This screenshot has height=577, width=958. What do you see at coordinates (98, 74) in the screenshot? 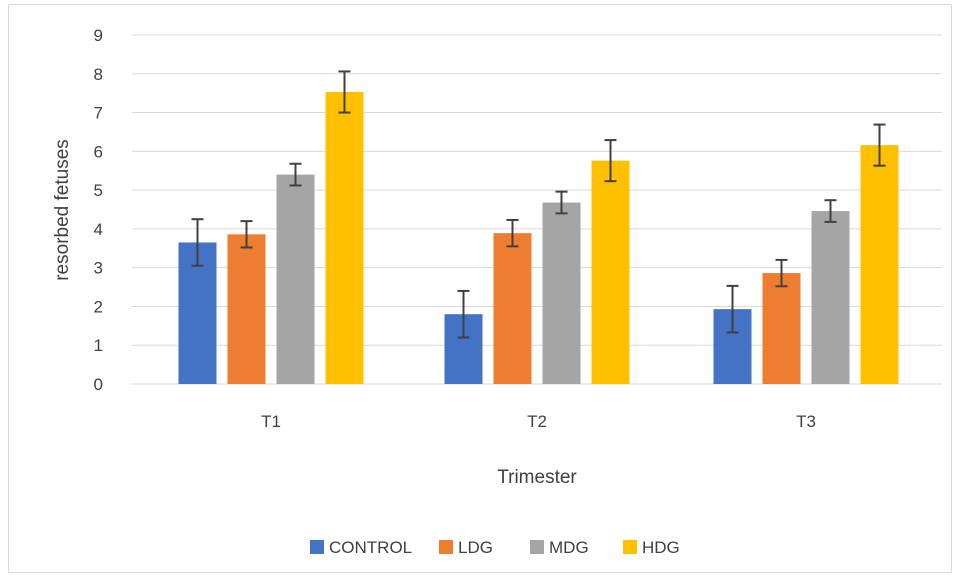
I see `y-tick-label: 8` at bounding box center [98, 74].